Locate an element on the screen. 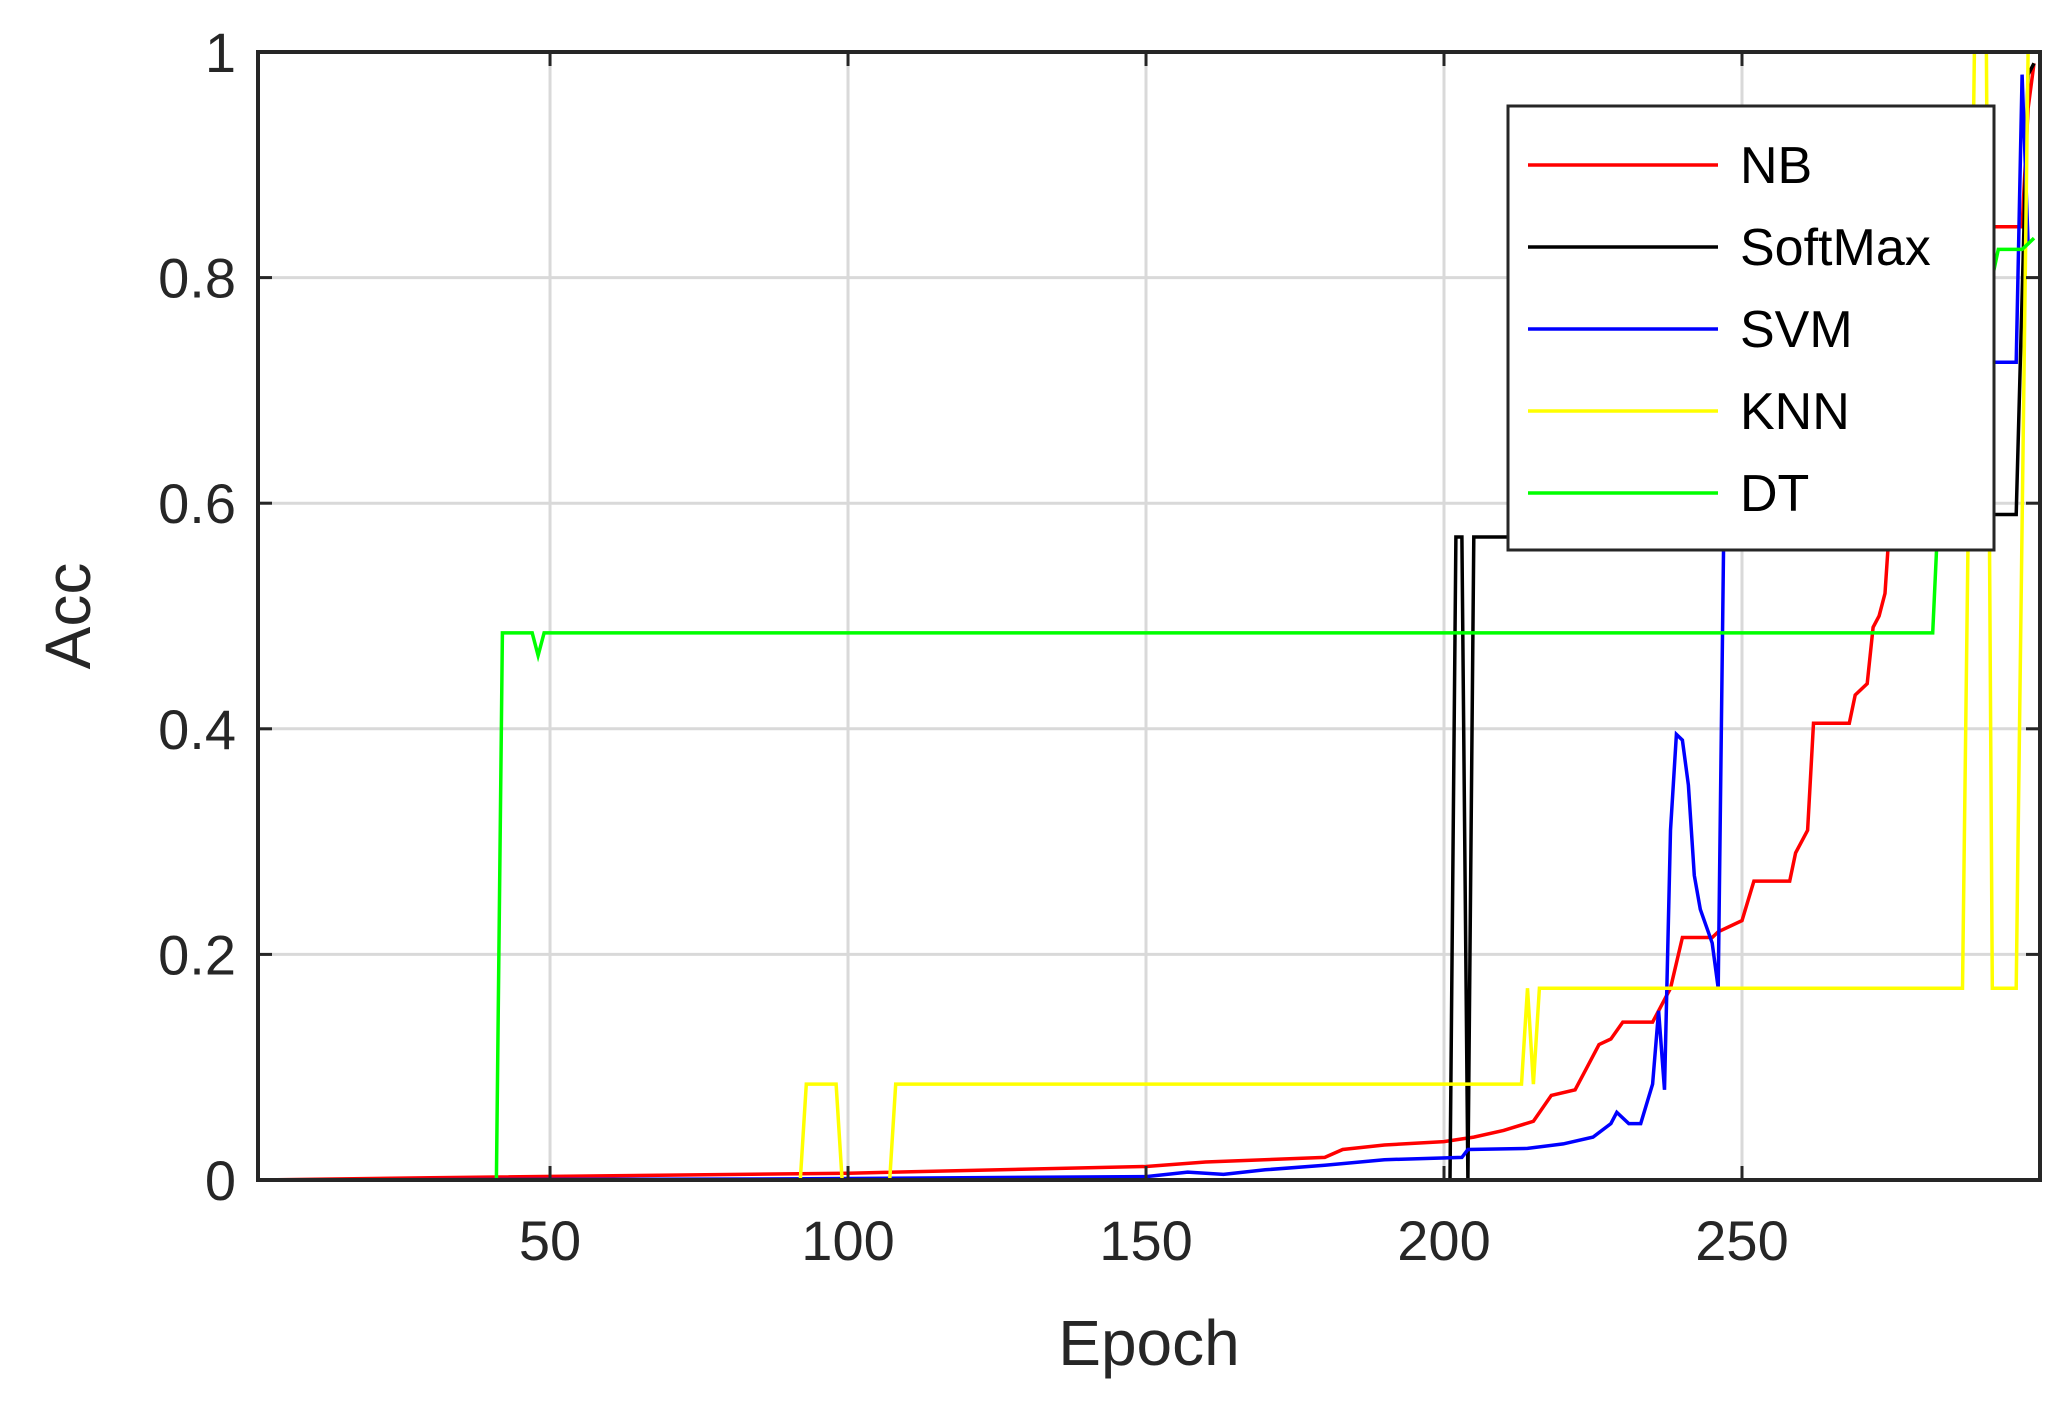 The image size is (2068, 1405). y-tick-label: 0.4 is located at coordinates (197, 729).